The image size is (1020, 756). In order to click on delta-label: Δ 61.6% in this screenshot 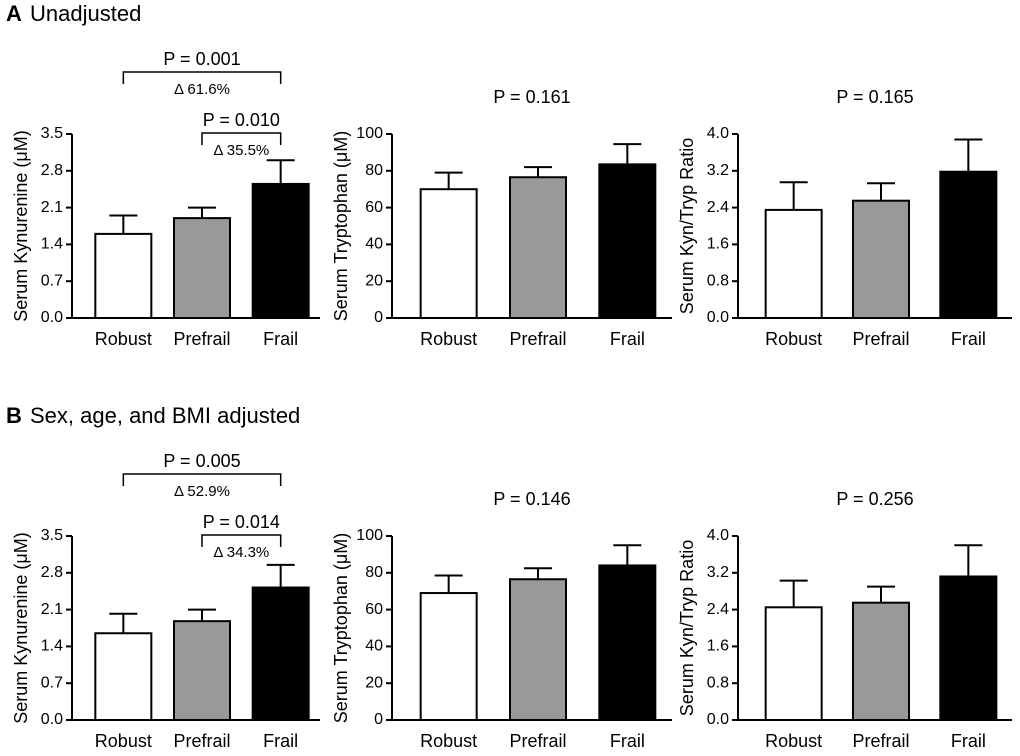, I will do `click(202, 89)`.